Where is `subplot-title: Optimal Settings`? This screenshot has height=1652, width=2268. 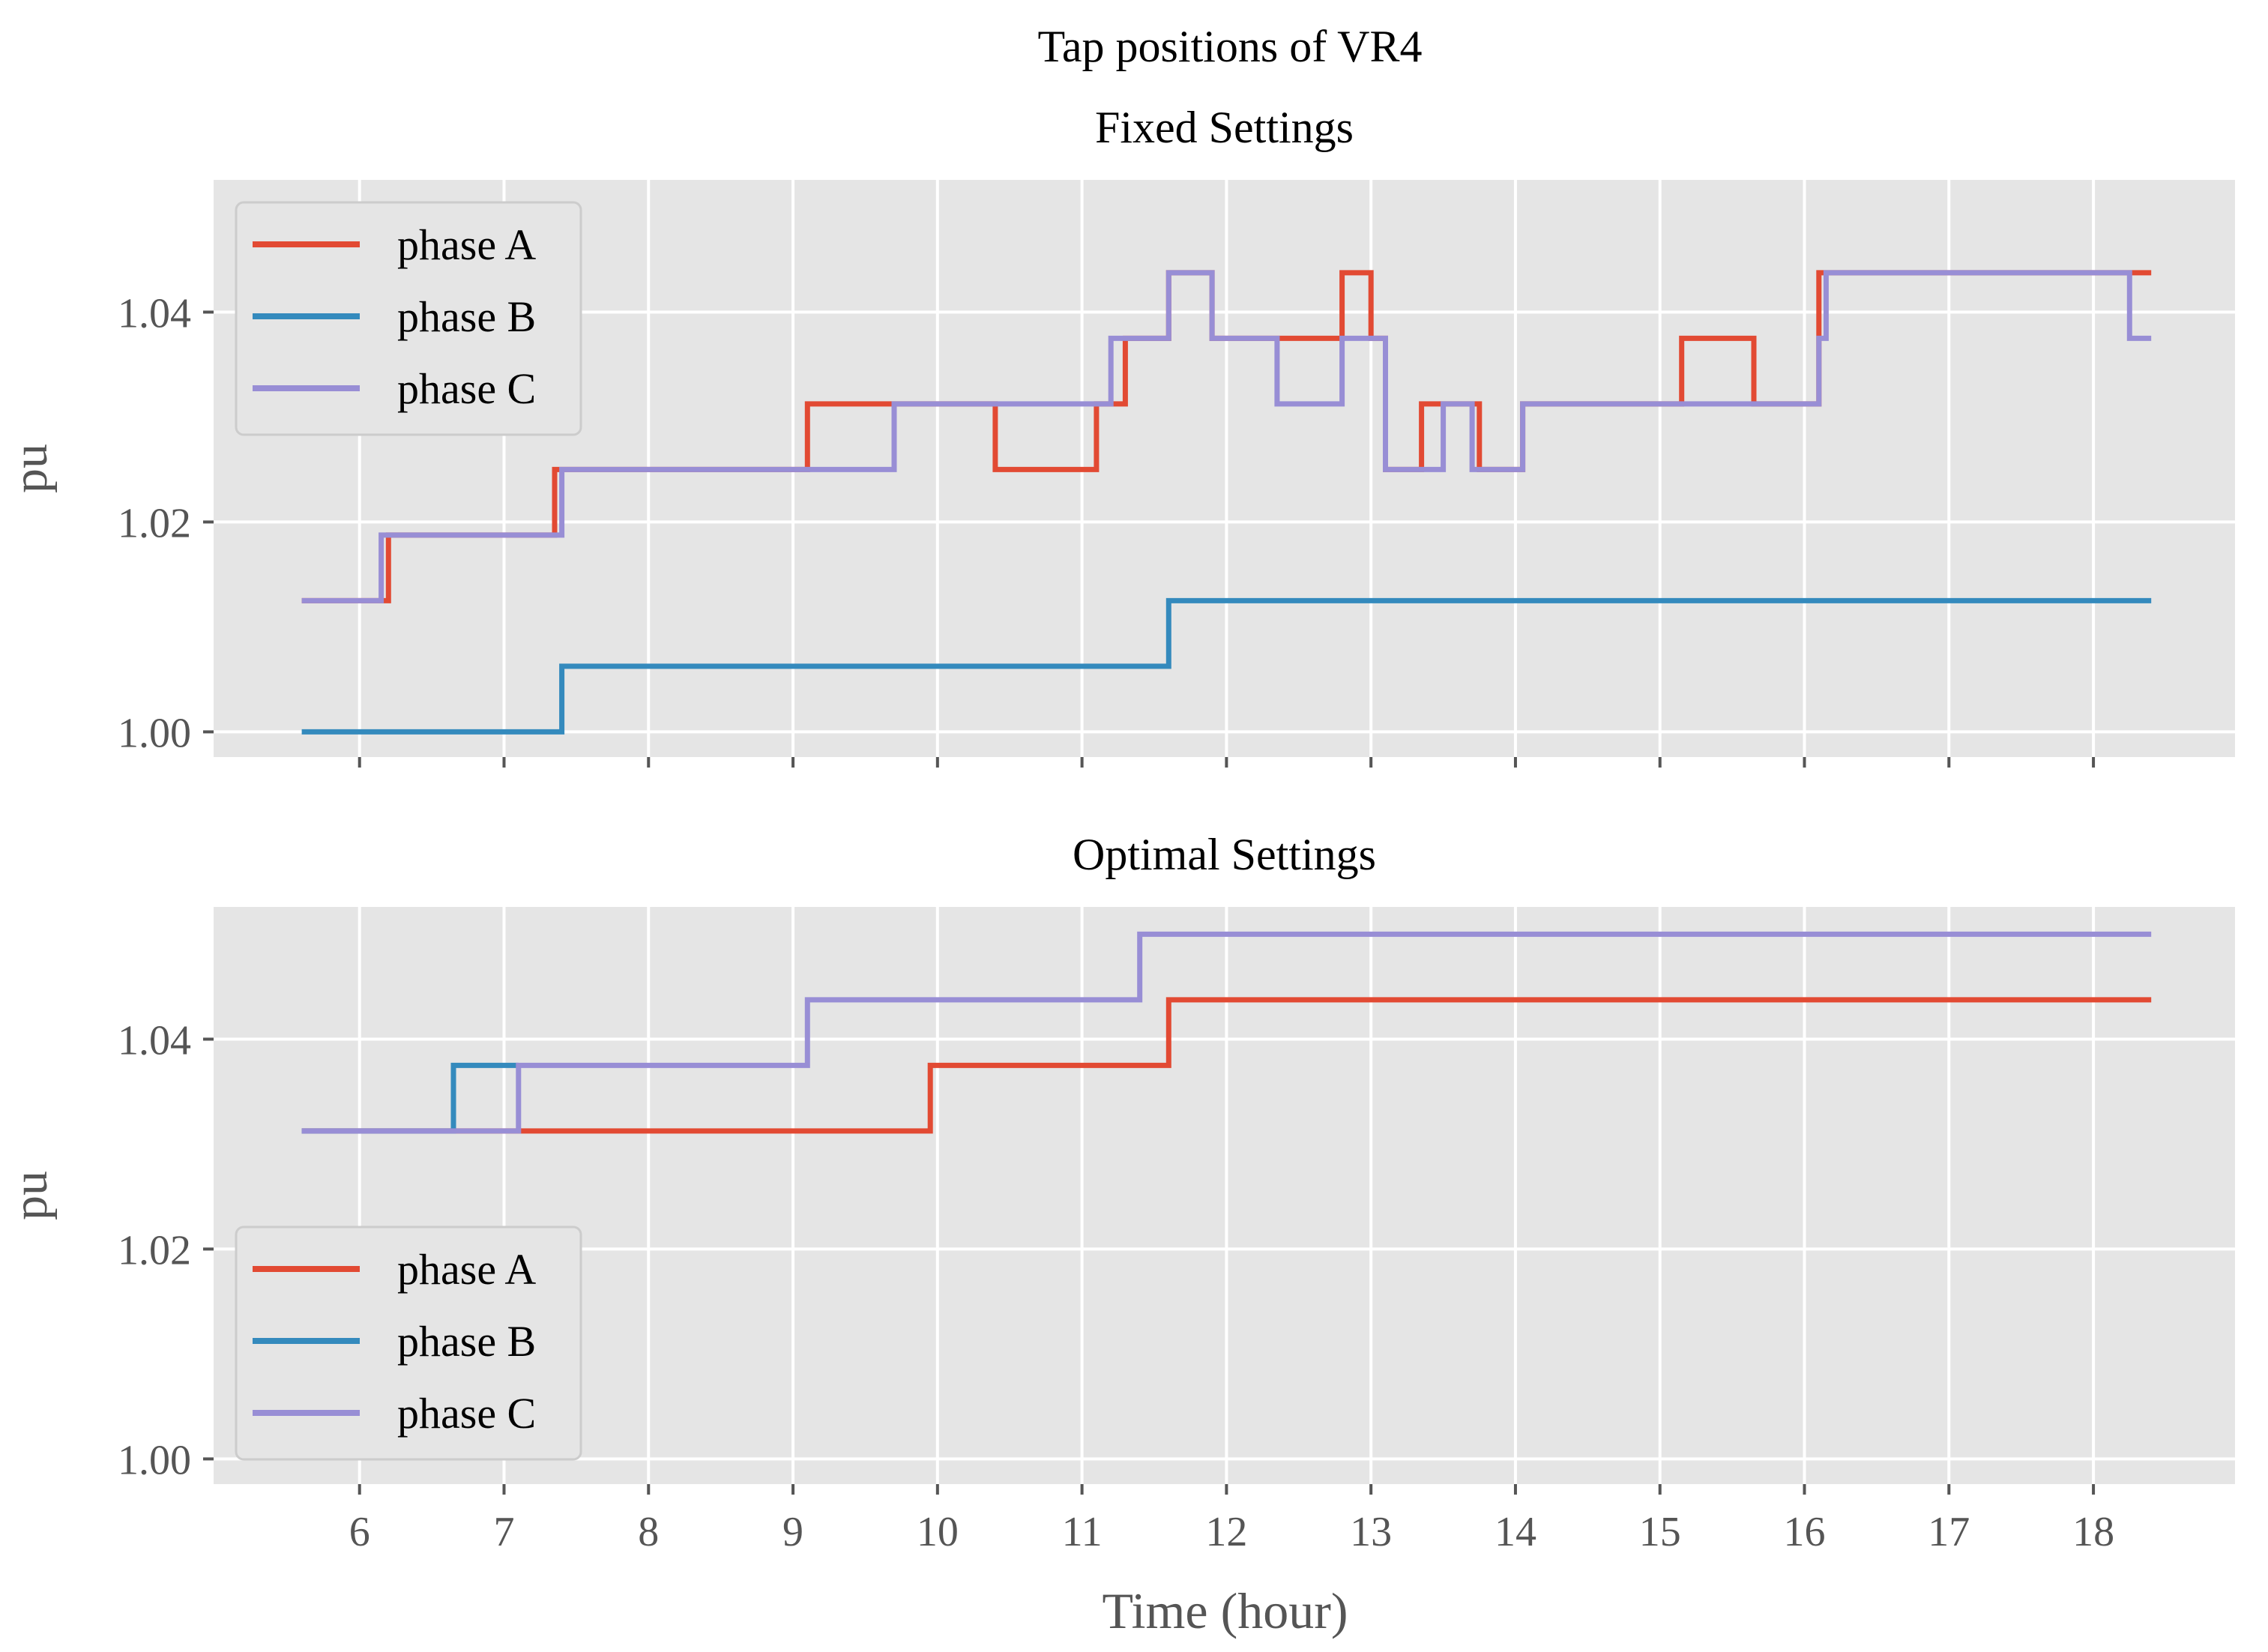 subplot-title: Optimal Settings is located at coordinates (1224, 854).